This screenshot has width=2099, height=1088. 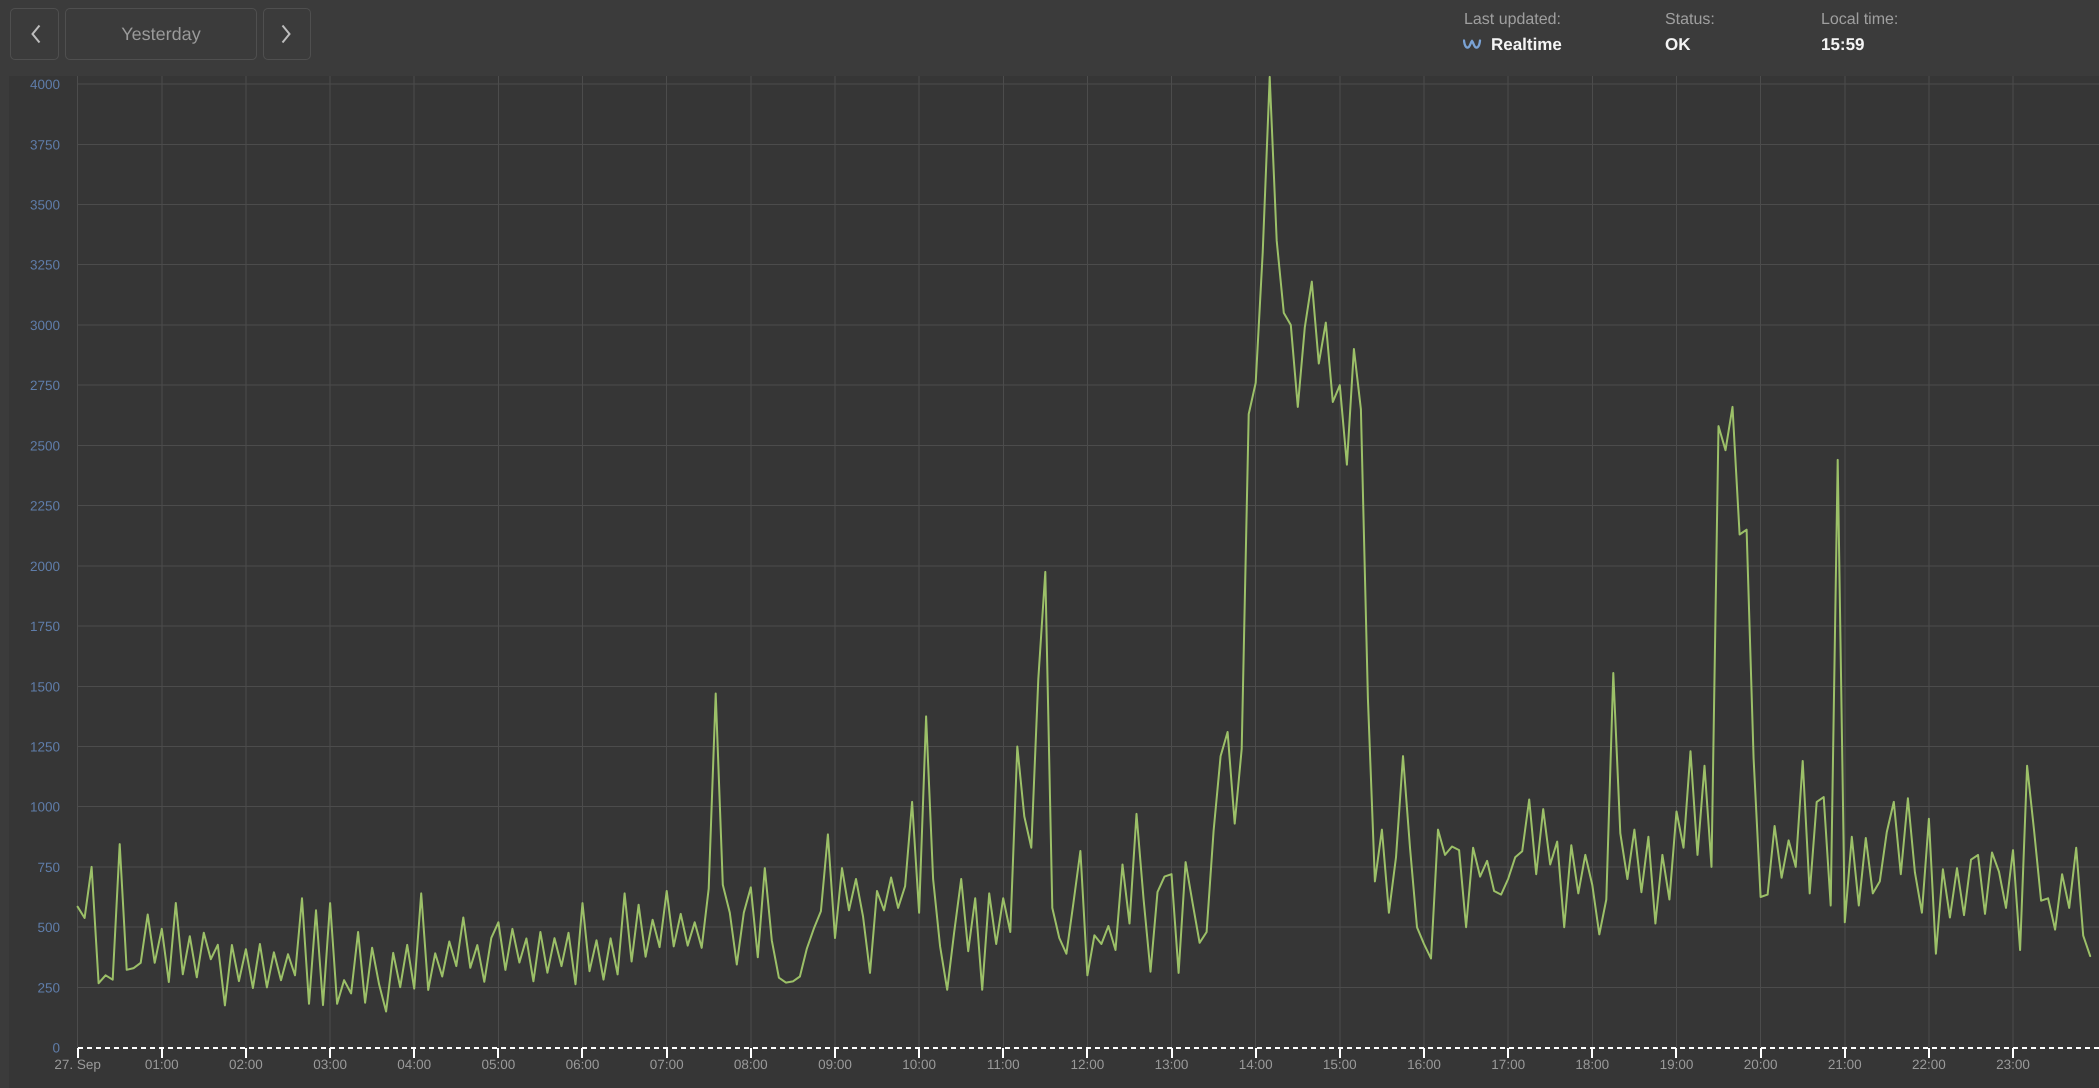 What do you see at coordinates (48, 987) in the screenshot?
I see `svg-text: 250` at bounding box center [48, 987].